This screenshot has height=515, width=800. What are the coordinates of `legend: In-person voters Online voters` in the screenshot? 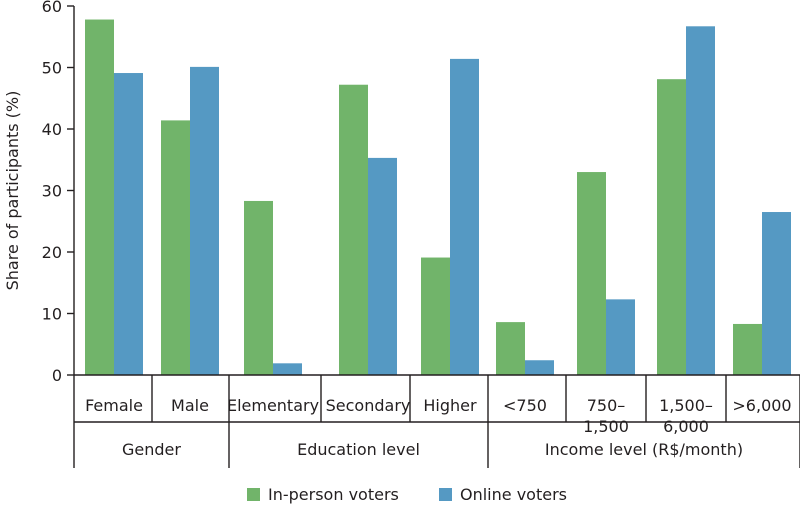 It's located at (407, 494).